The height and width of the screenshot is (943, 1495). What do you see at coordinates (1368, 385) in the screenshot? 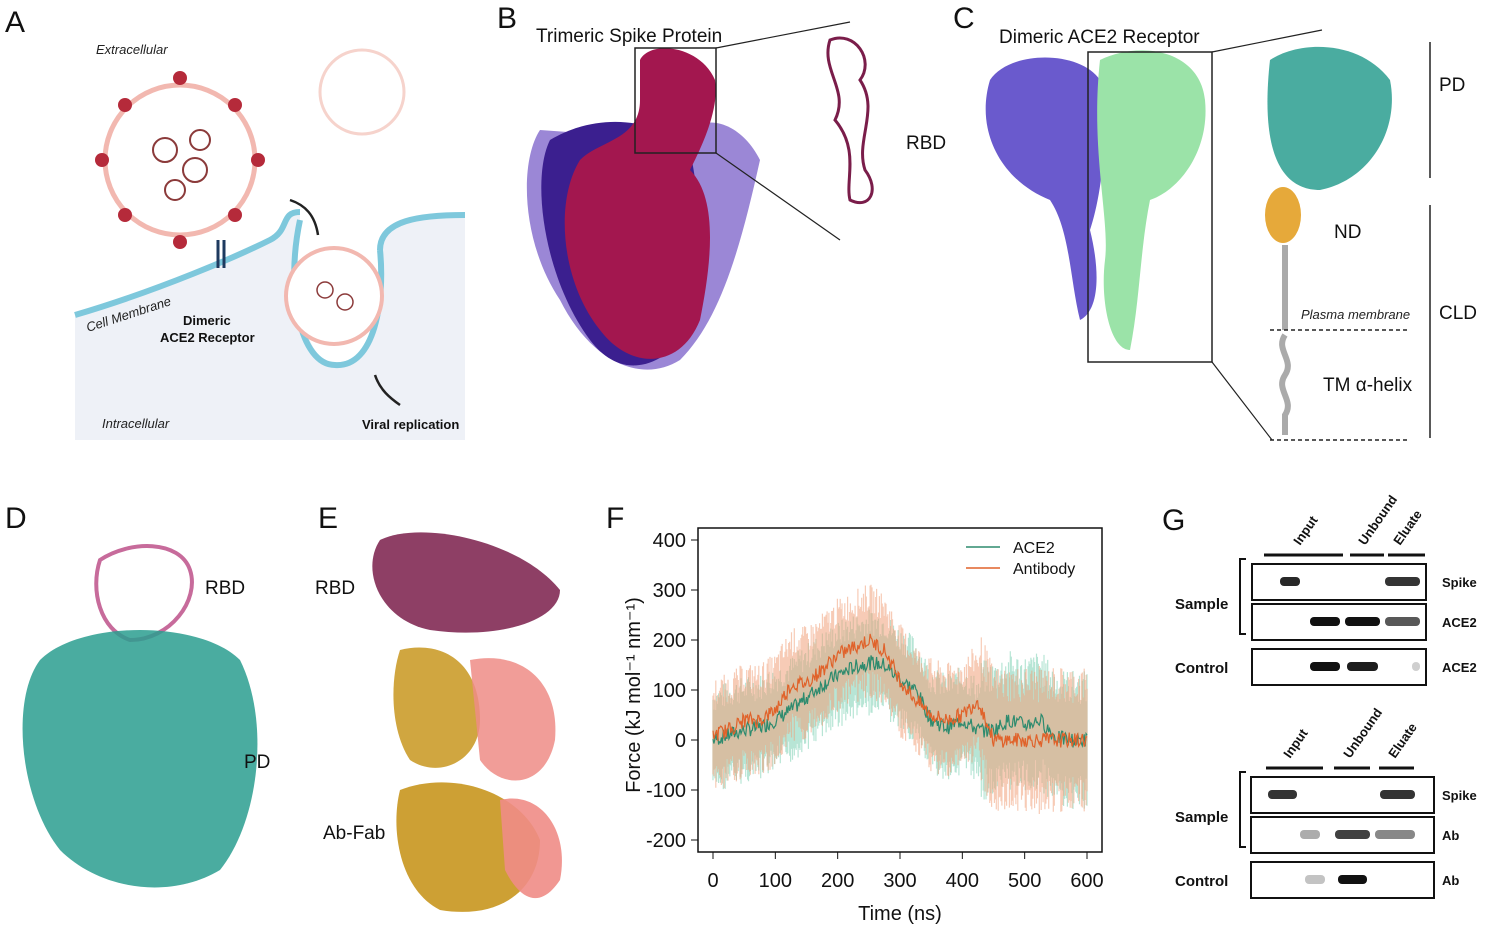
I see `tm-helix-label: TM α-helix` at bounding box center [1368, 385].